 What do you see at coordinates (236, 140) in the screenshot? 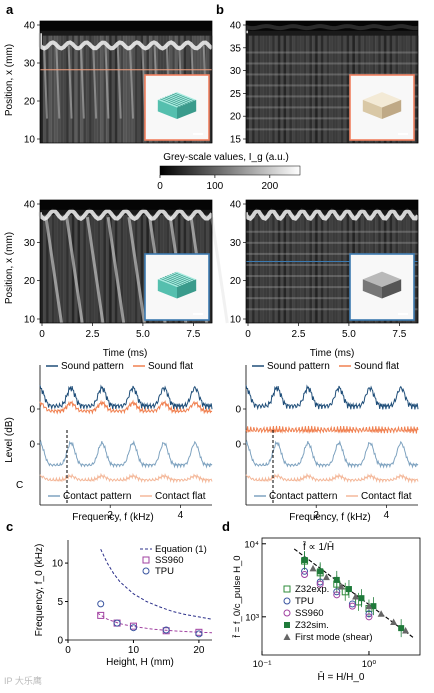
I see `ytick-label: 15` at bounding box center [236, 140].